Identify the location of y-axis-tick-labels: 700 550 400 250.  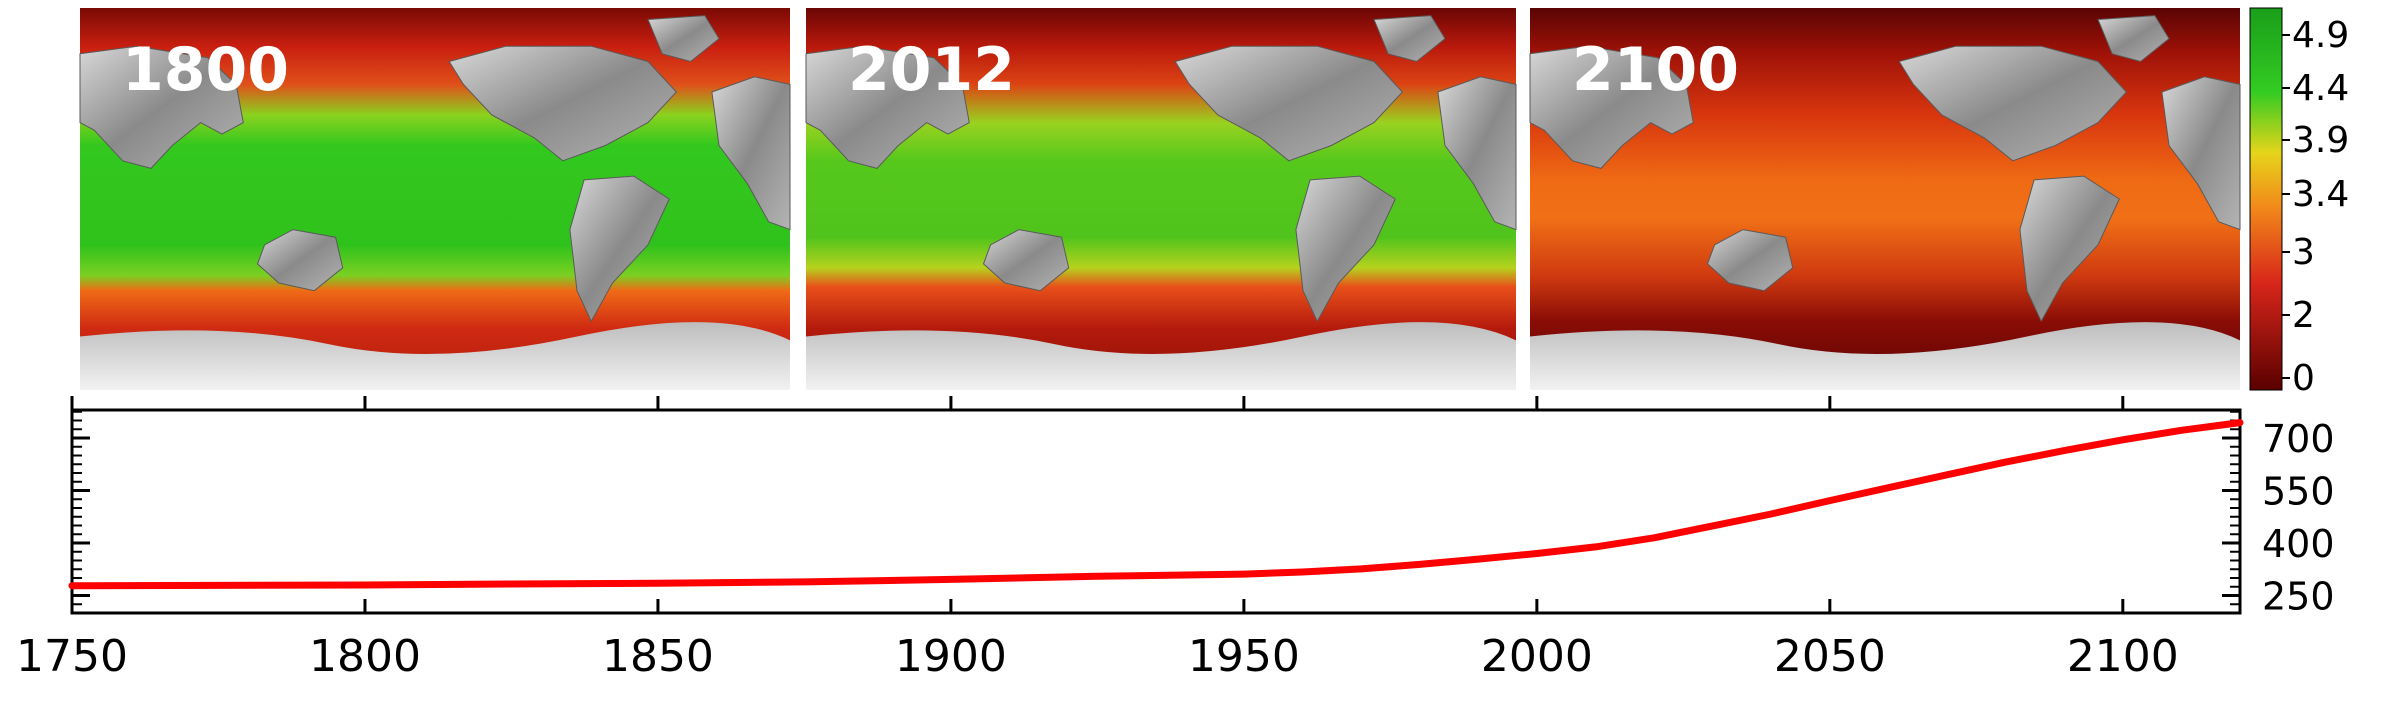
(2298, 518).